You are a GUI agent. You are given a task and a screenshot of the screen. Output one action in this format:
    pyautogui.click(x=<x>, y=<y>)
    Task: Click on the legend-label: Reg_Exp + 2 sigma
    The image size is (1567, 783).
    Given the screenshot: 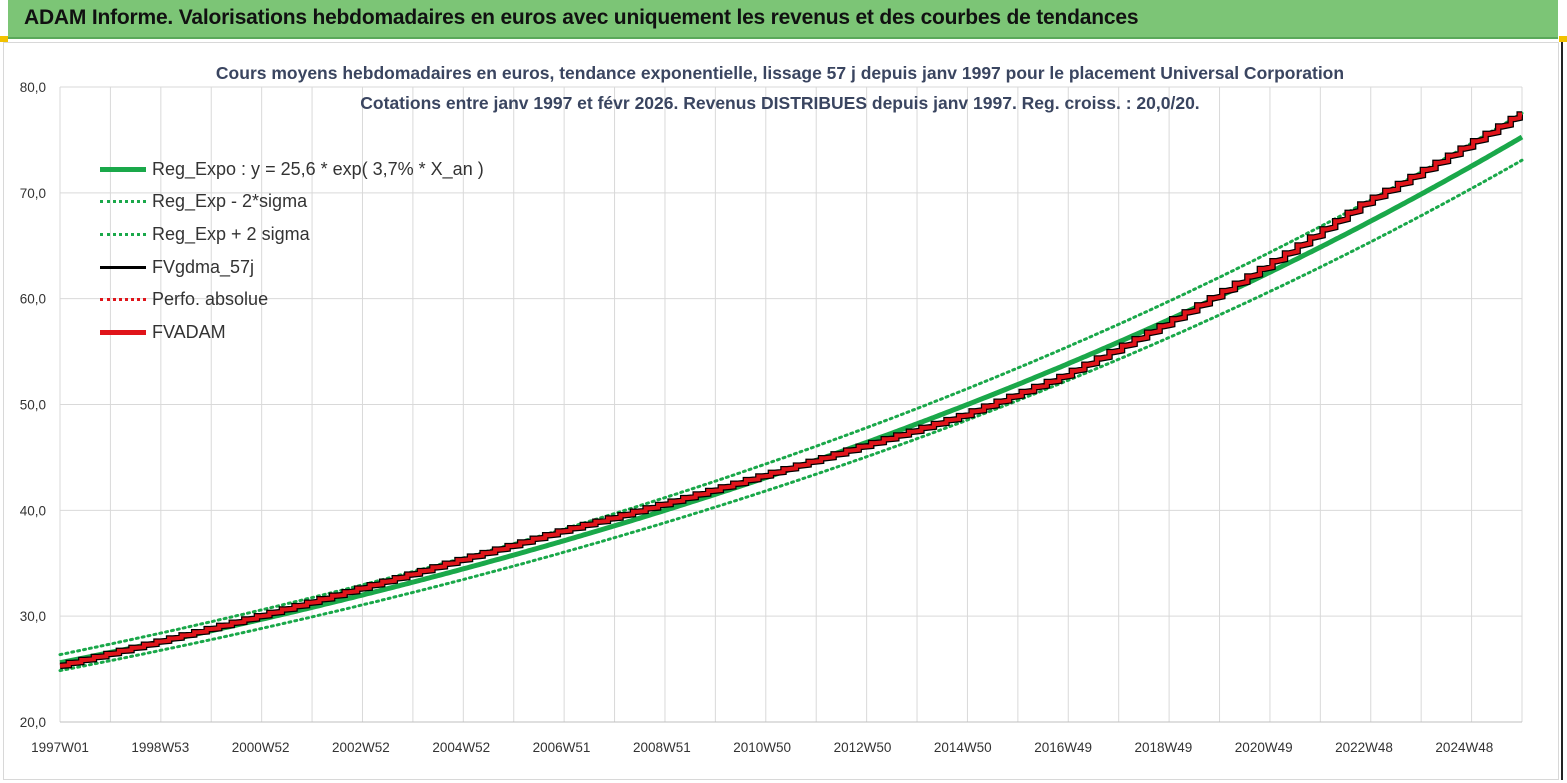 What is the action you would take?
    pyautogui.click(x=231, y=233)
    